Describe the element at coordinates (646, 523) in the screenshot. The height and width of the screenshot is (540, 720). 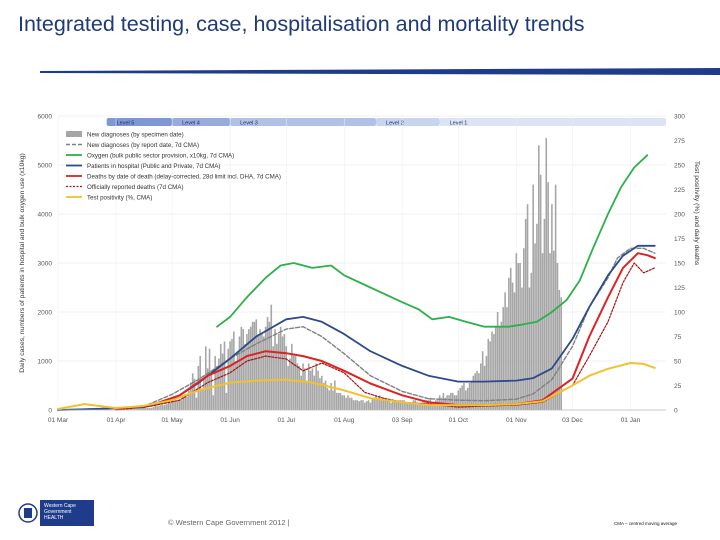
I see `cma-footnote: CMA – centred moving average` at that location.